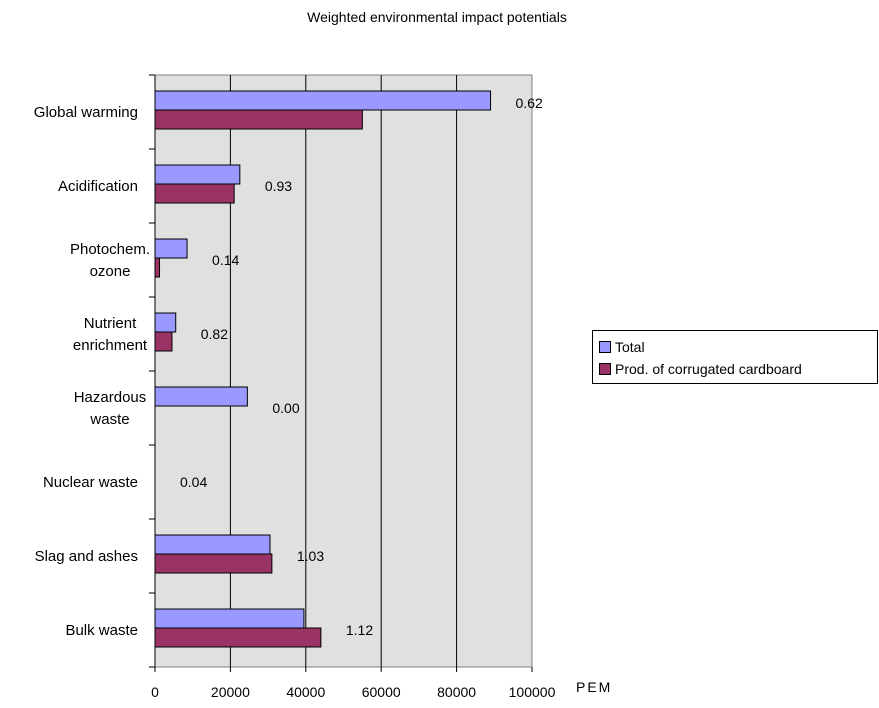  What do you see at coordinates (214, 334) in the screenshot?
I see `data-label-3: 0.82` at bounding box center [214, 334].